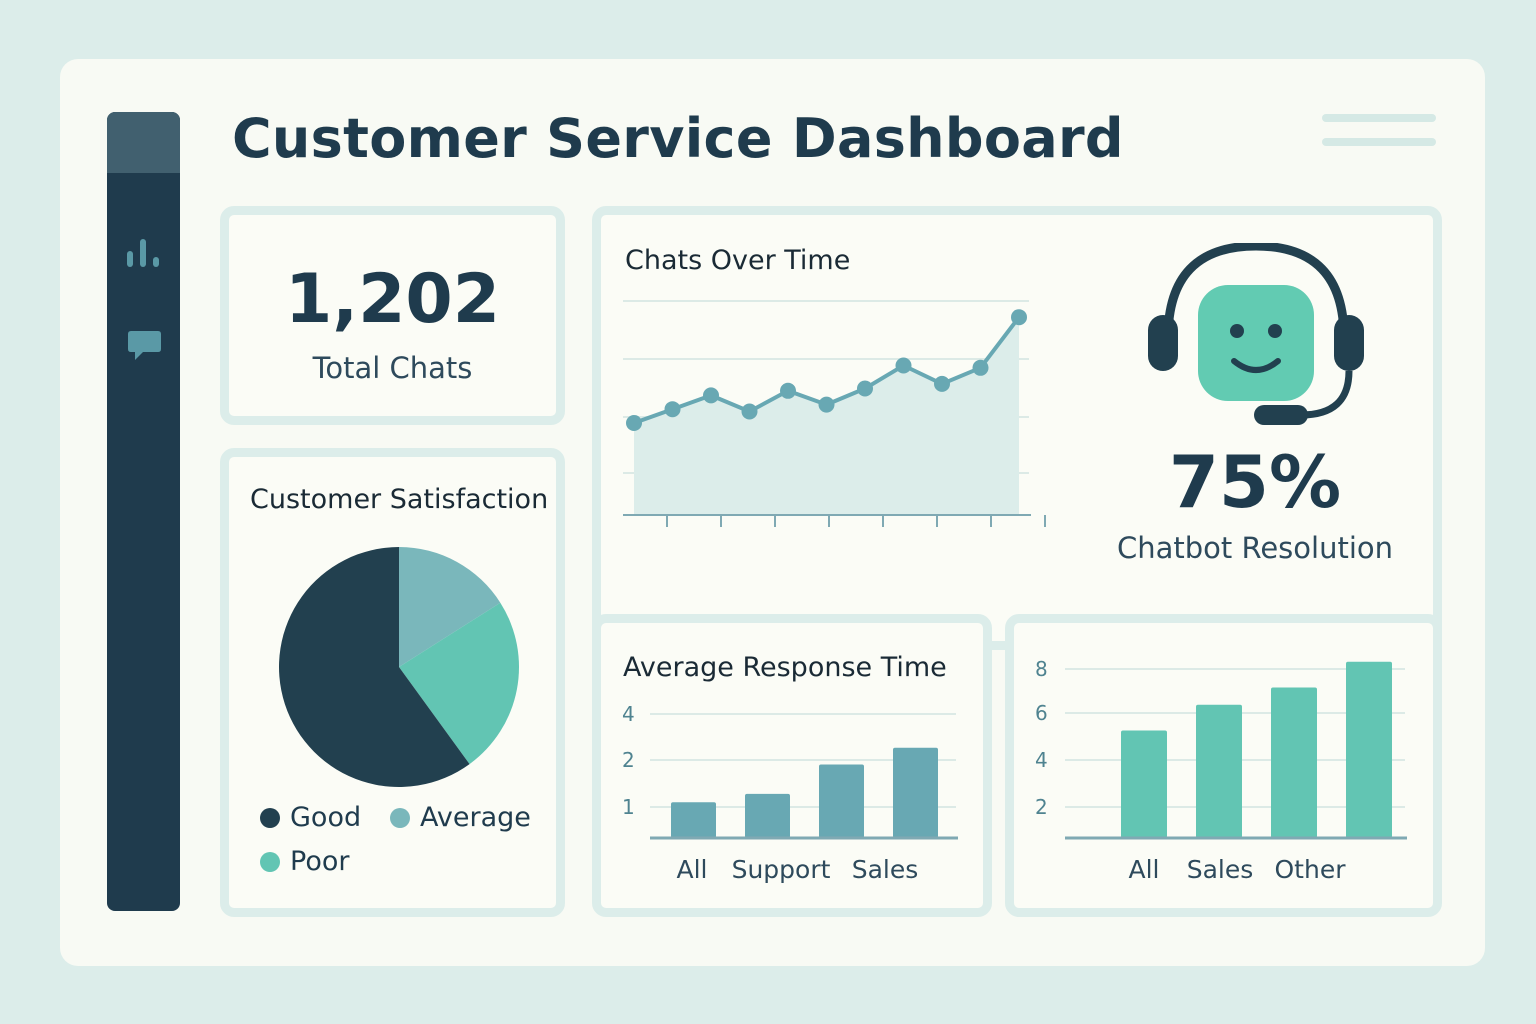  Describe the element at coordinates (374, 667) in the screenshot. I see `pie-slice-good` at that location.